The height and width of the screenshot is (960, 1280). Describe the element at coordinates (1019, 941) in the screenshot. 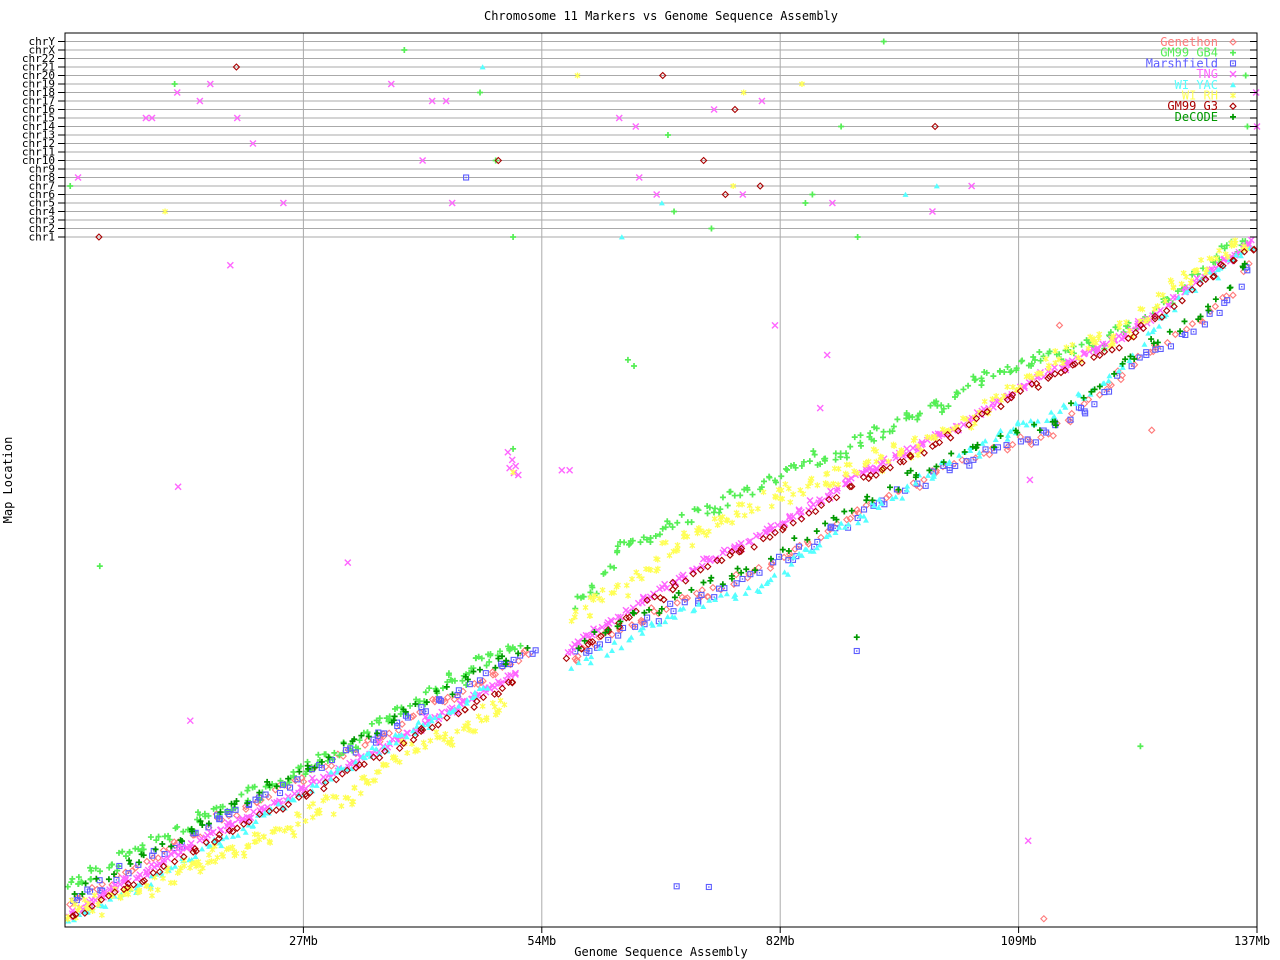

I see `x-tick-label: 109Mb` at that location.